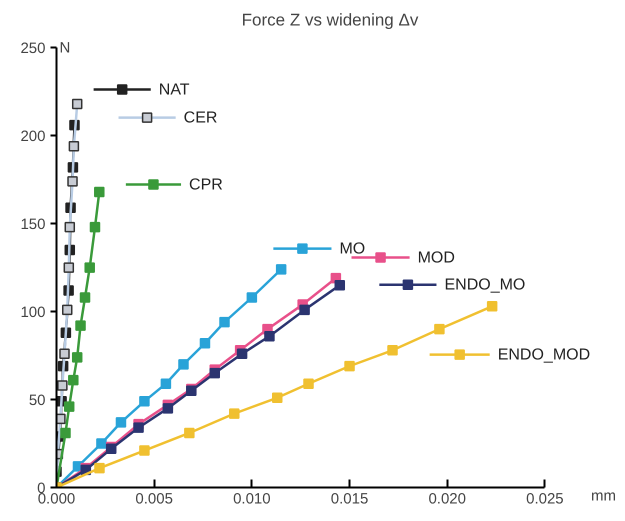 This screenshot has width=625, height=521. What do you see at coordinates (65, 48) in the screenshot?
I see `y-axis-title: N` at bounding box center [65, 48].